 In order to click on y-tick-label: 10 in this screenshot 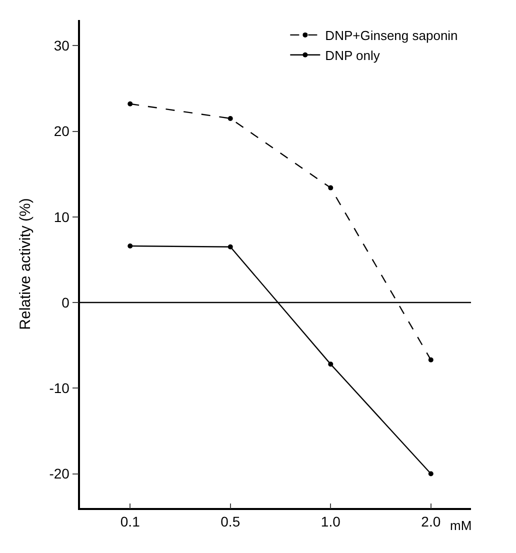, I will do `click(62, 216)`.